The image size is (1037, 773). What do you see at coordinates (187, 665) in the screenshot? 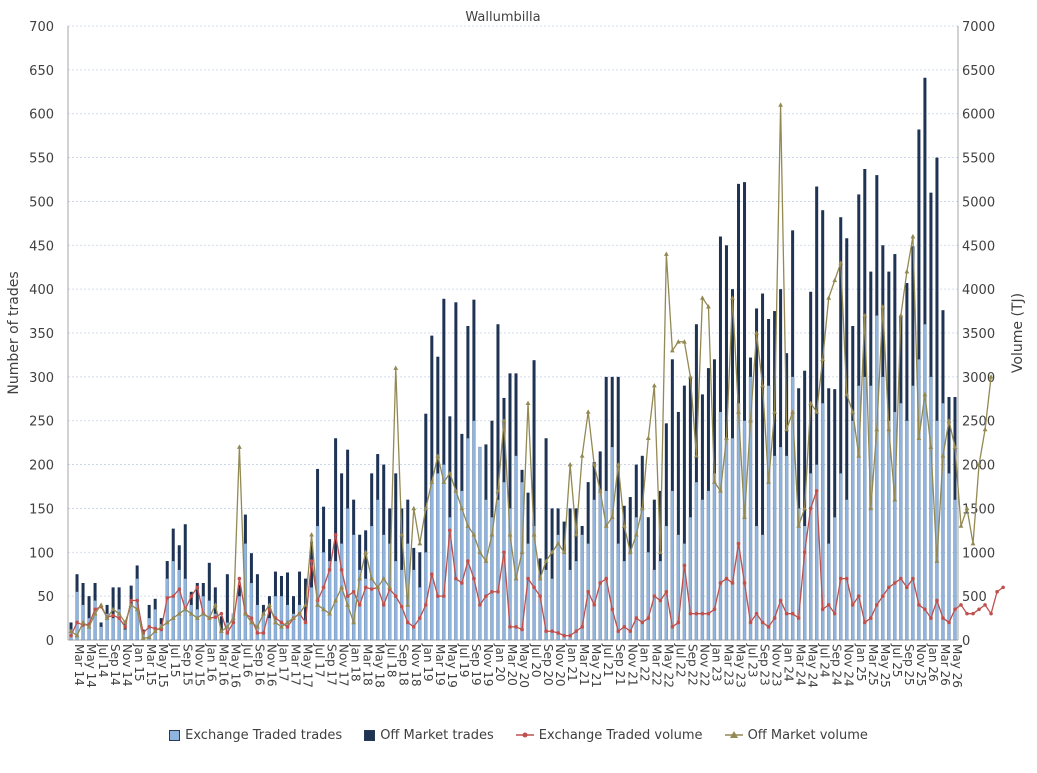
I see `x-tick-label: Sep 15` at bounding box center [187, 665].